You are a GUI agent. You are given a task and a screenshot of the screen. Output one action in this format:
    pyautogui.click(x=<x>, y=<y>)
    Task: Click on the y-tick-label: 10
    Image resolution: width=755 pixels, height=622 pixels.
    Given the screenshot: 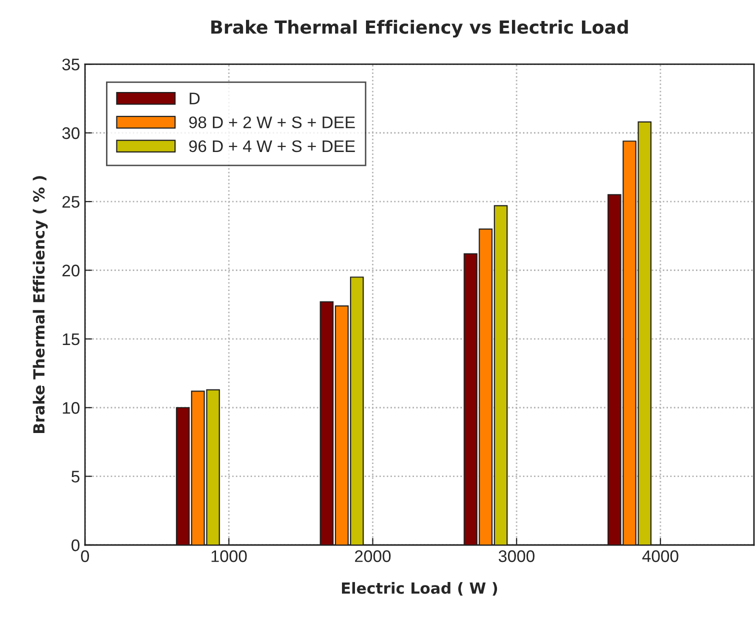 What is the action you would take?
    pyautogui.click(x=71, y=408)
    